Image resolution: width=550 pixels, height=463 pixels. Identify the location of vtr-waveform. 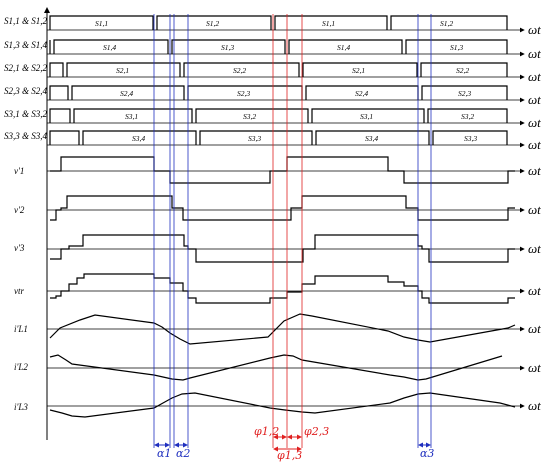
(282, 288).